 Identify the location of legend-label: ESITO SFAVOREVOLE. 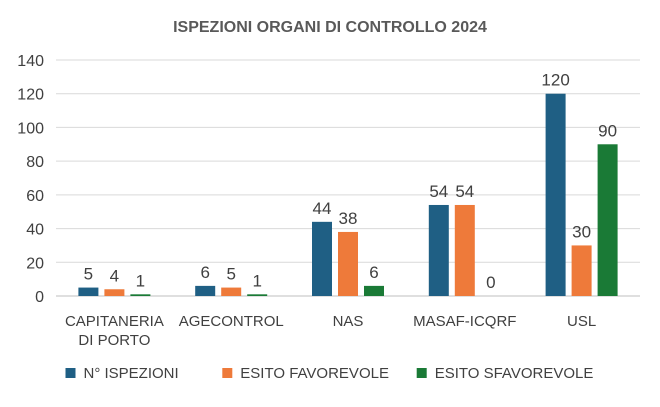
(514, 373).